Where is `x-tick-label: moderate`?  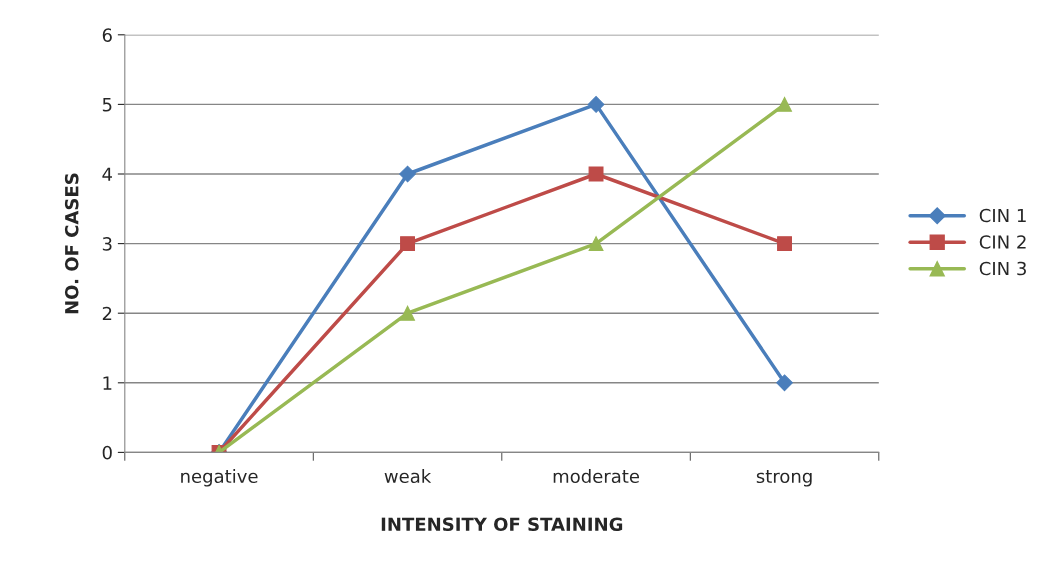 x-tick-label: moderate is located at coordinates (596, 476).